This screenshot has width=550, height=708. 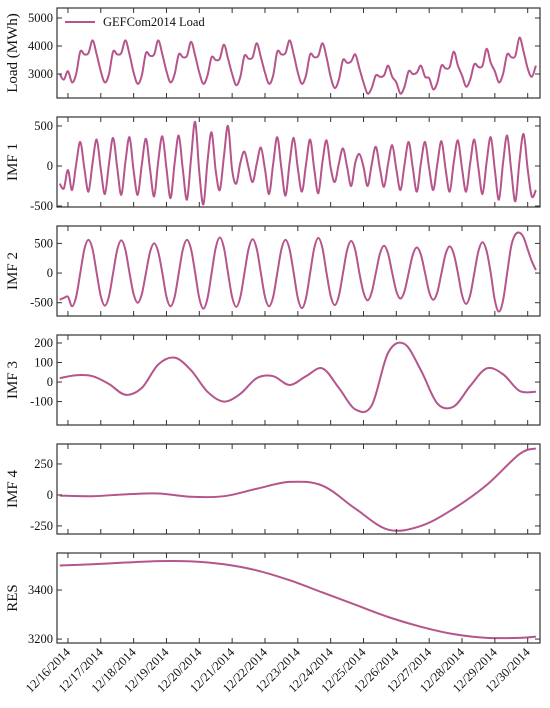 What do you see at coordinates (13, 53) in the screenshot?
I see `y-axis-label: Load (MWh)` at bounding box center [13, 53].